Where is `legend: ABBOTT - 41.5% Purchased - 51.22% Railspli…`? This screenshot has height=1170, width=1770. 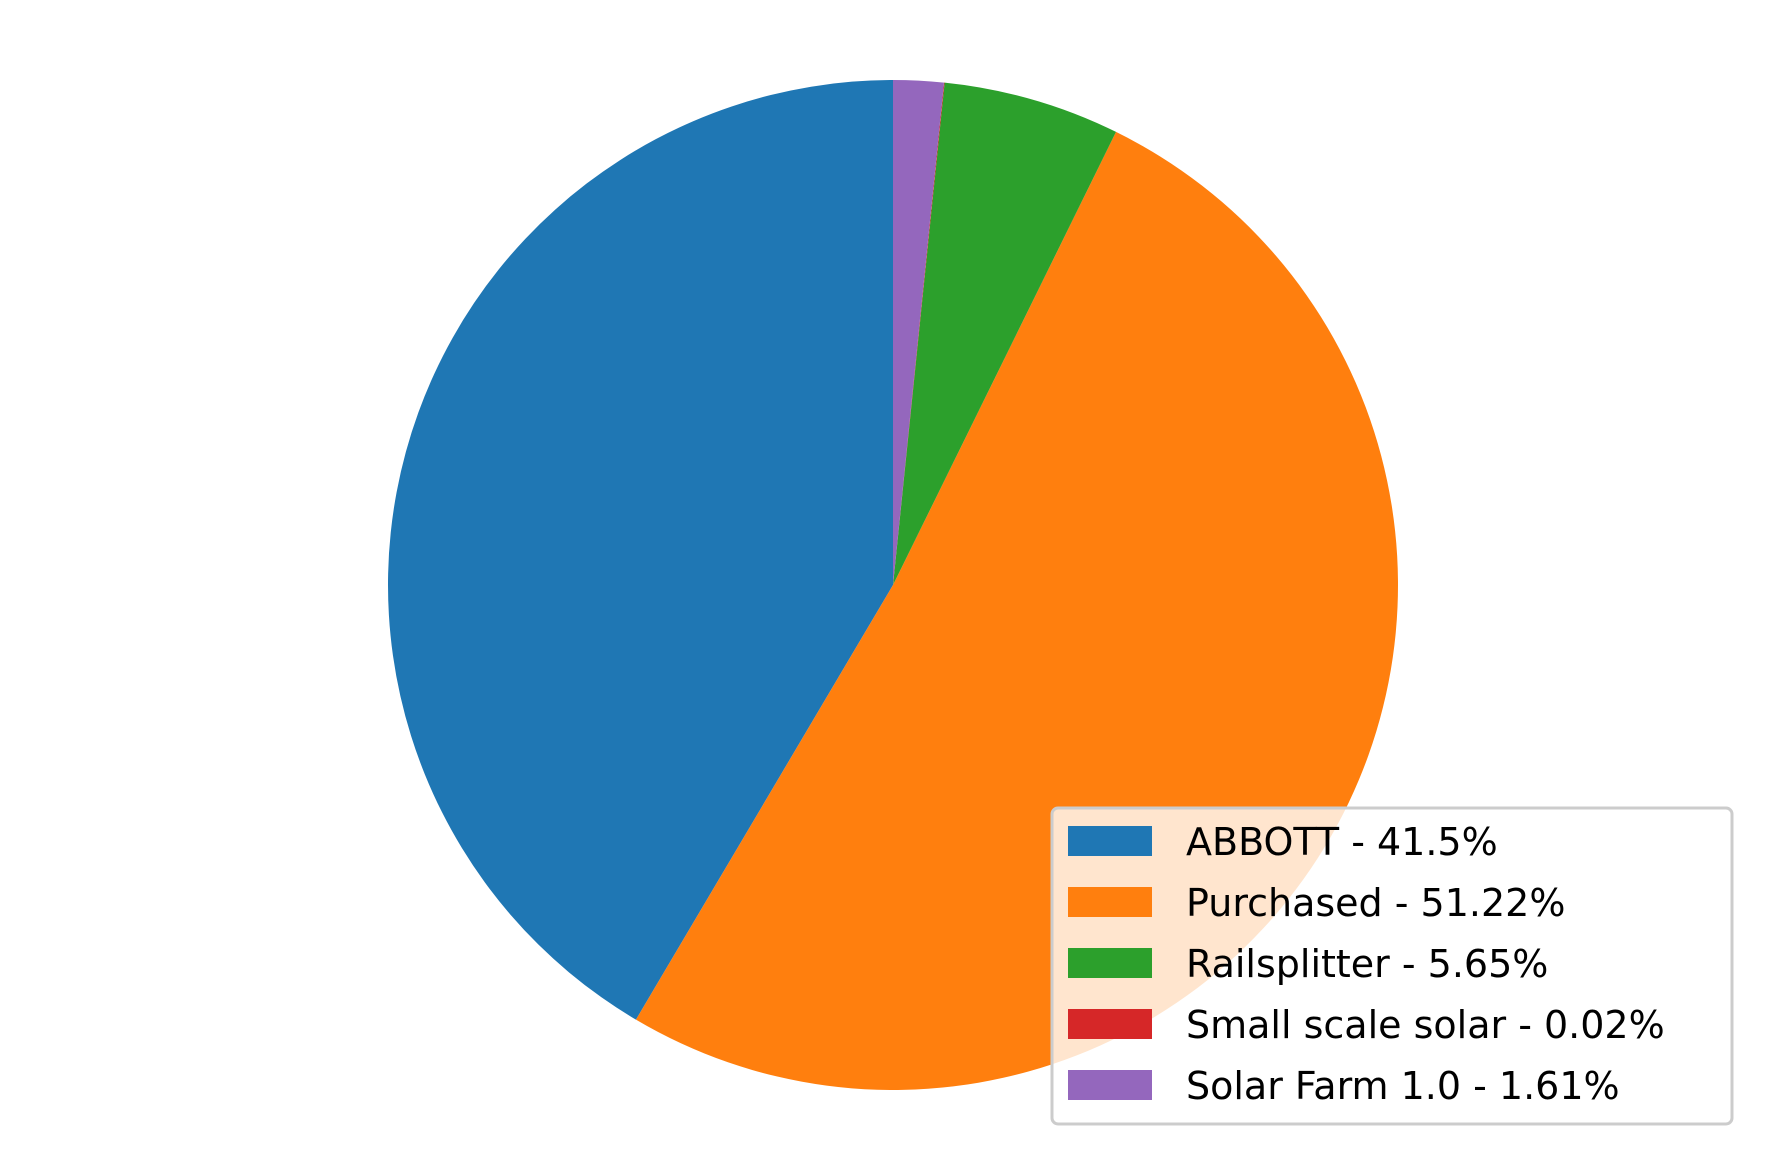
legend: ABBOTT - 41.5% Purchased - 51.22% Railspli… is located at coordinates (1392, 966).